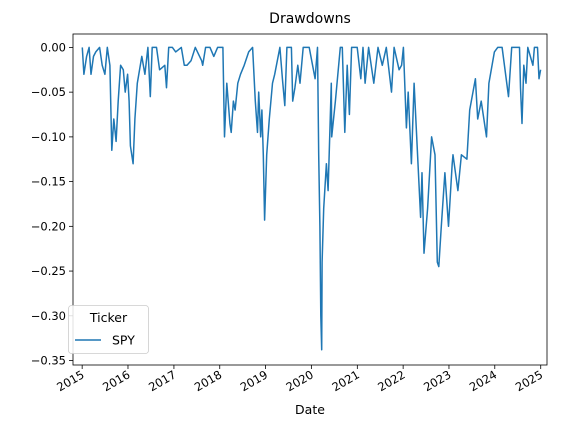  I want to click on y-tick-label: −0.10, so click(48, 137).